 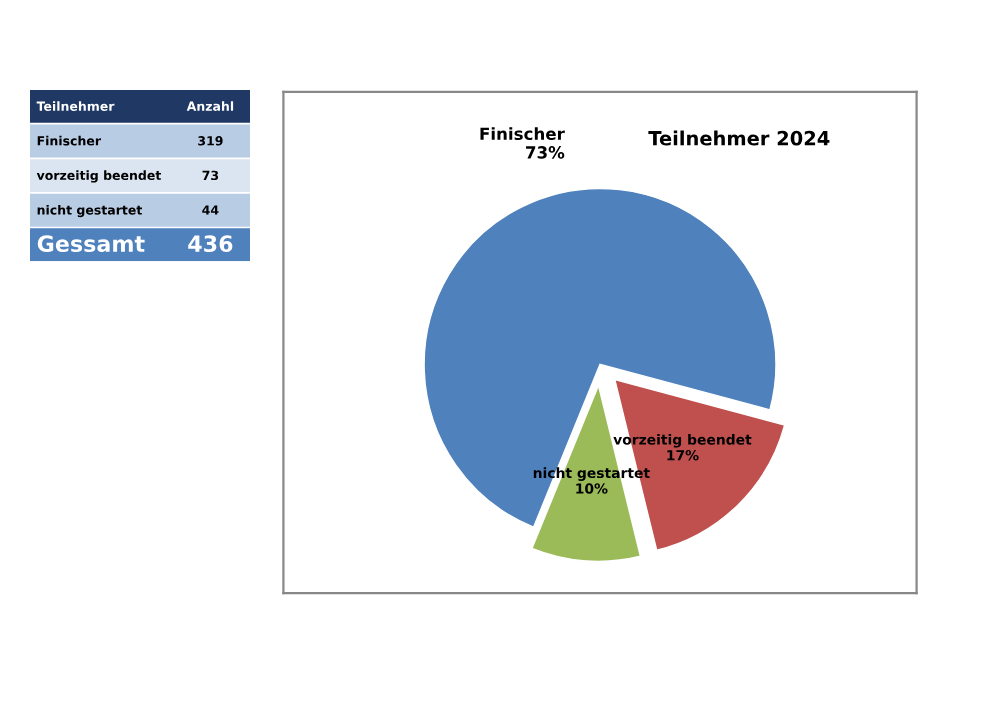 What do you see at coordinates (522, 134) in the screenshot?
I see `slice-label: Finischer` at bounding box center [522, 134].